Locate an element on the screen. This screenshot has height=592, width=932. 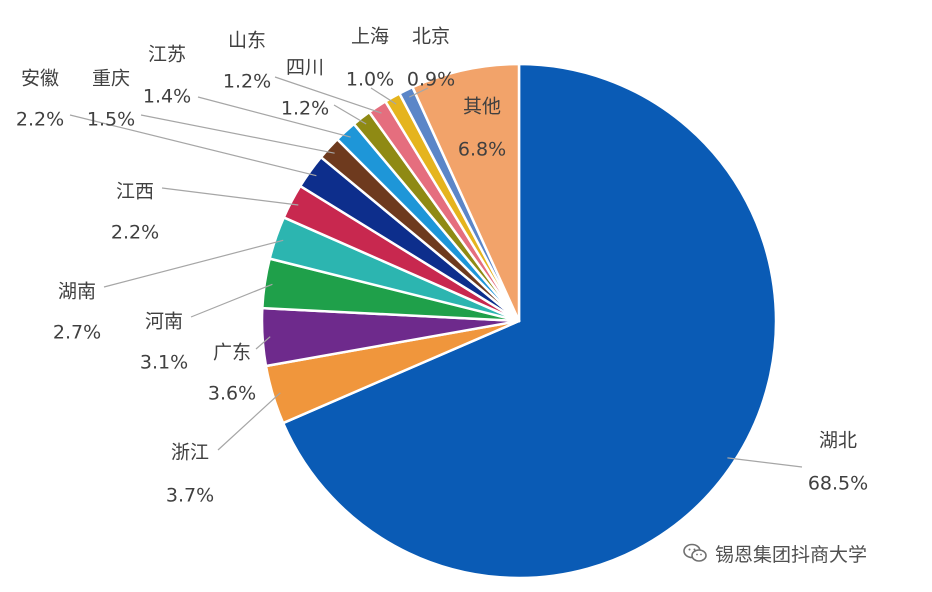
slice-name-label: 其他 is located at coordinates (482, 107).